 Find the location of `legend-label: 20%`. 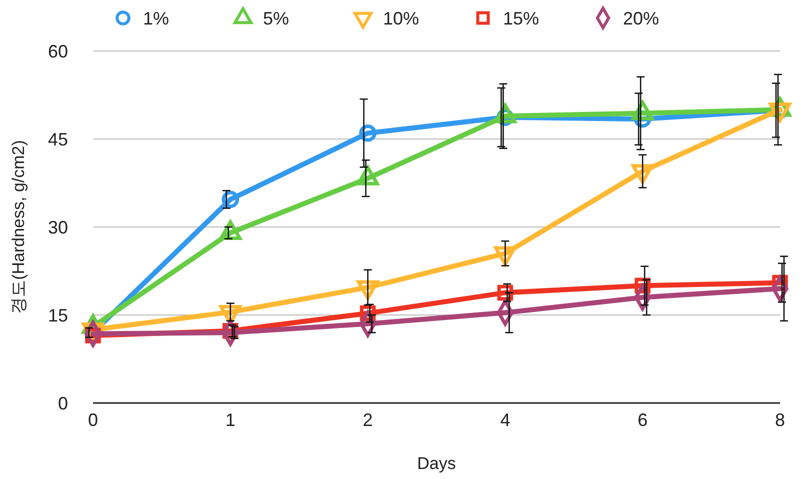

legend-label: 20% is located at coordinates (641, 18).